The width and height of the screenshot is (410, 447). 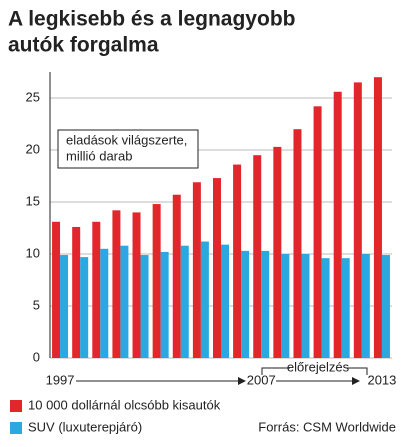 I want to click on legend-label: SUV (luxuterepjáró), so click(x=85, y=426).